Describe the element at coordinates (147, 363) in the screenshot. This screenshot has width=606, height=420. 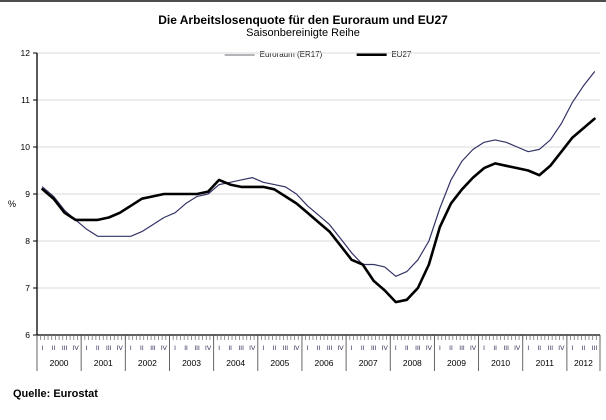
I see `year-label: 2002` at that location.